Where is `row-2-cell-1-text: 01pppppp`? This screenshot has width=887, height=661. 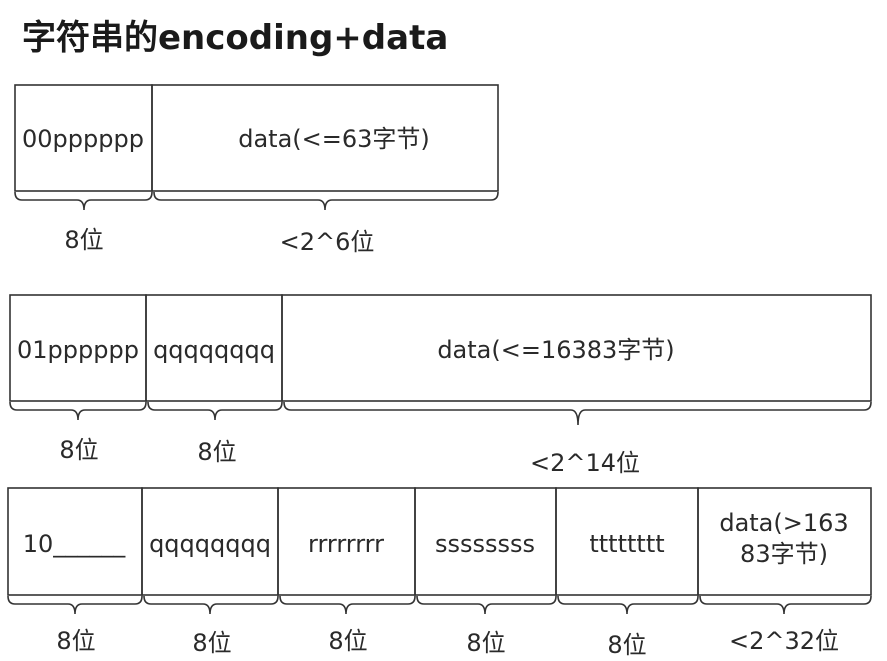
row-2-cell-1-text: 01pppppp is located at coordinates (78, 350).